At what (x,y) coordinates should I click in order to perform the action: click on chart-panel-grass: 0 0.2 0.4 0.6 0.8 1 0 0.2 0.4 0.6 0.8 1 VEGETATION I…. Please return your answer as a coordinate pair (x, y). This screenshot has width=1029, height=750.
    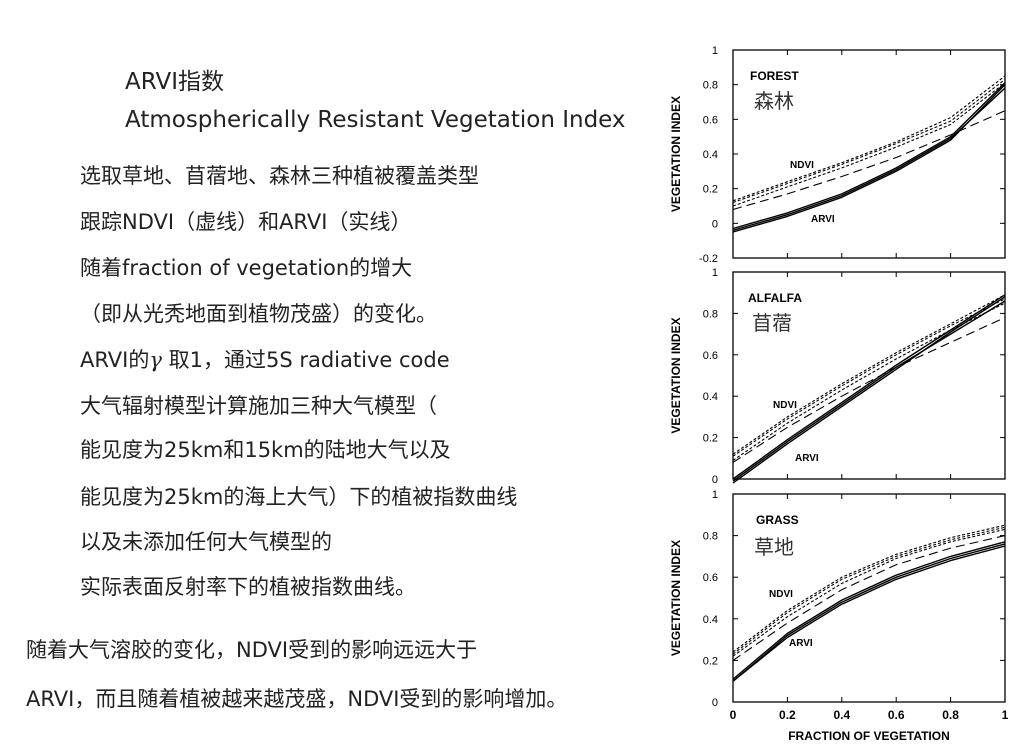
    Looking at the image, I should click on (839, 616).